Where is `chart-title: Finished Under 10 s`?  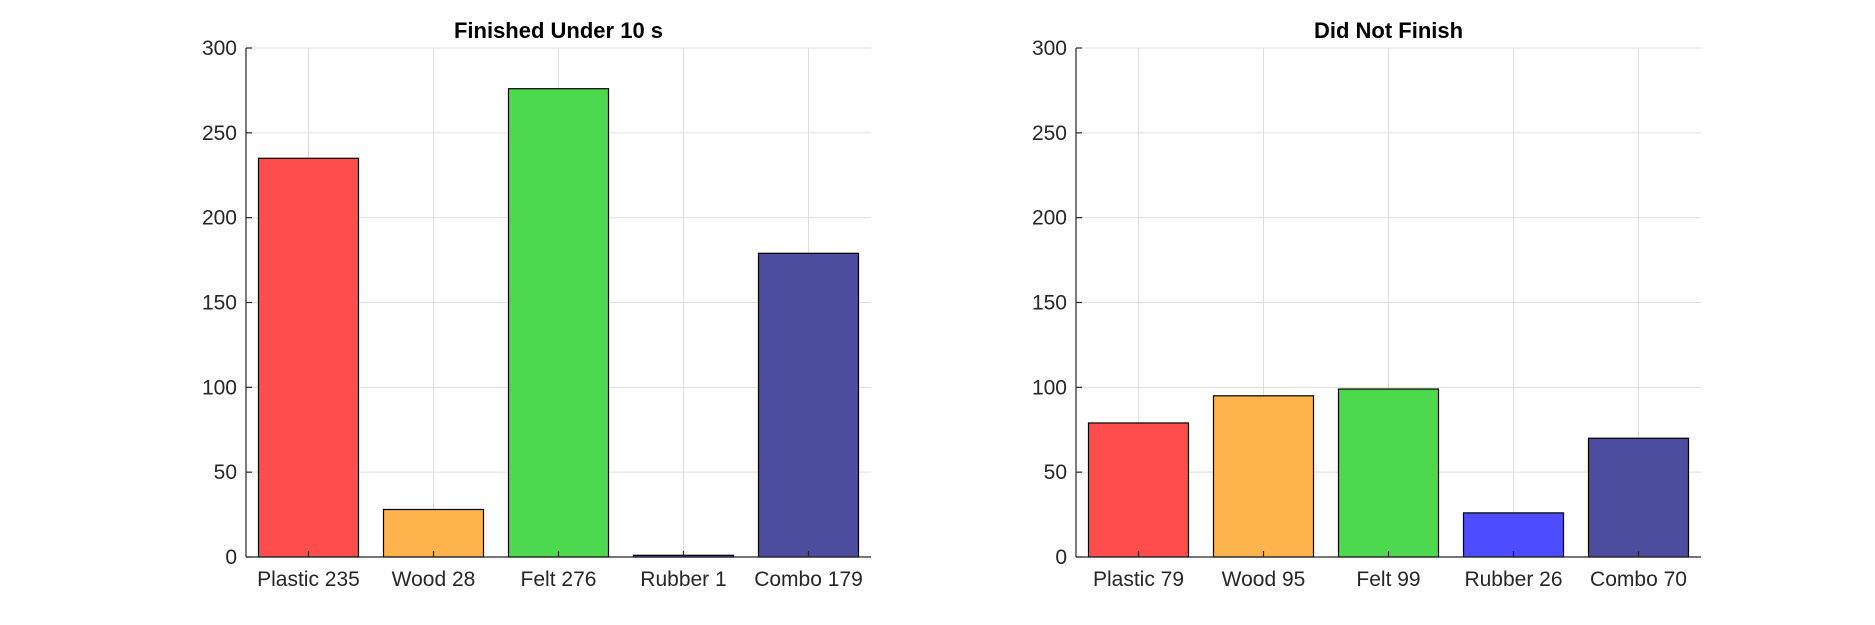 chart-title: Finished Under 10 s is located at coordinates (558, 30).